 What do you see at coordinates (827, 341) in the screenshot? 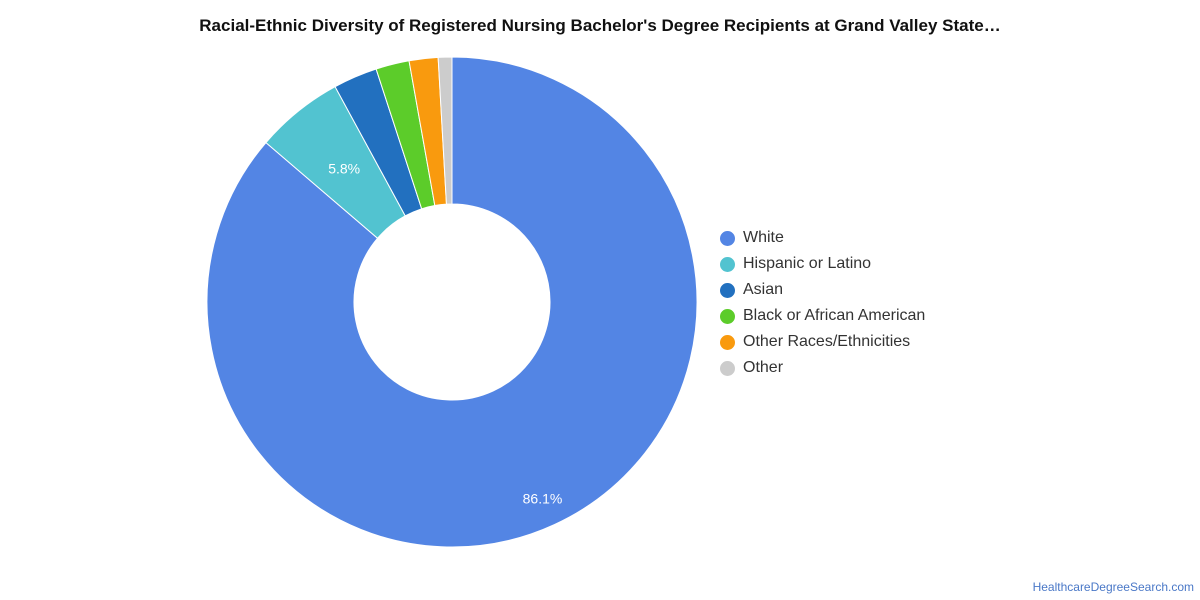
I see `legend-label: Other Races/Ethnicities` at bounding box center [827, 341].